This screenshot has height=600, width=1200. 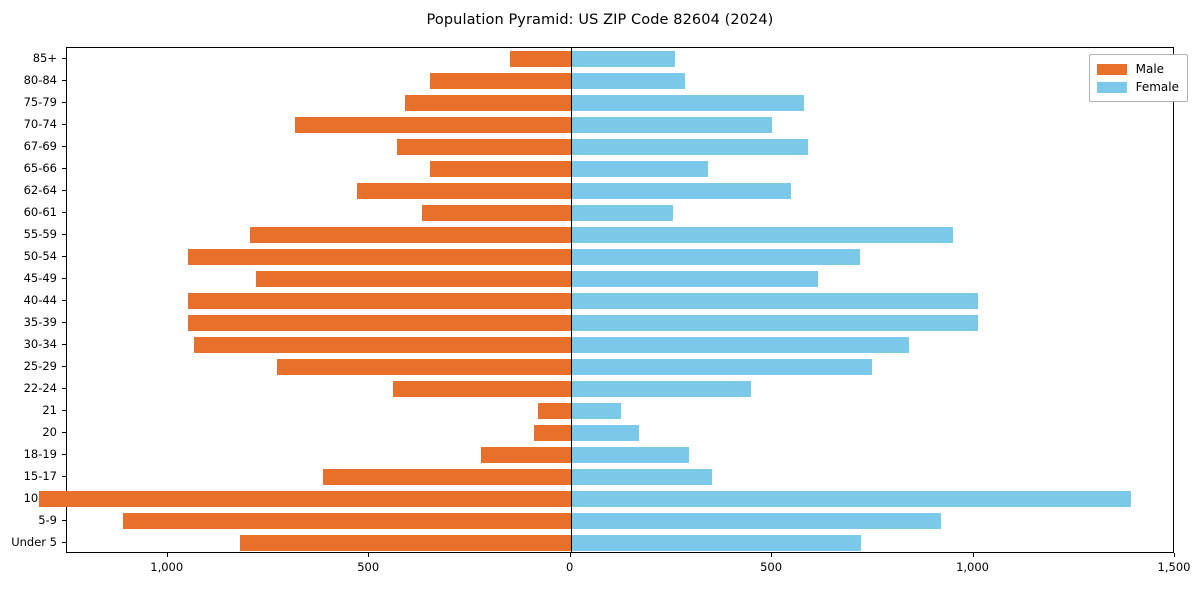 I want to click on y-axis-tick-label: 5-9, so click(x=47, y=520).